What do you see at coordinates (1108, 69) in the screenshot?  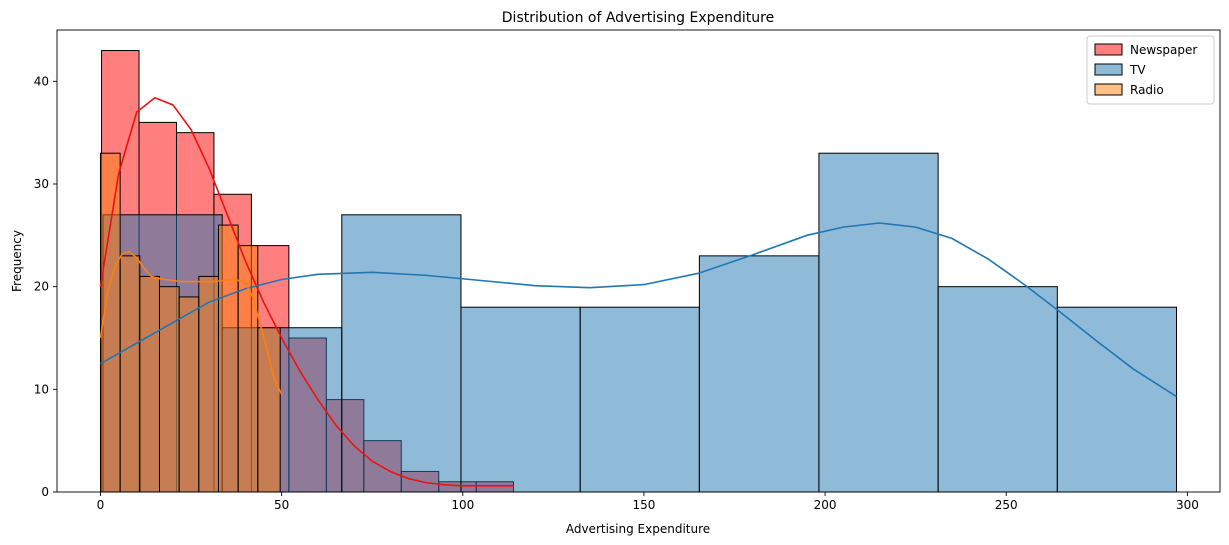 I see `legend-swatch-tv` at bounding box center [1108, 69].